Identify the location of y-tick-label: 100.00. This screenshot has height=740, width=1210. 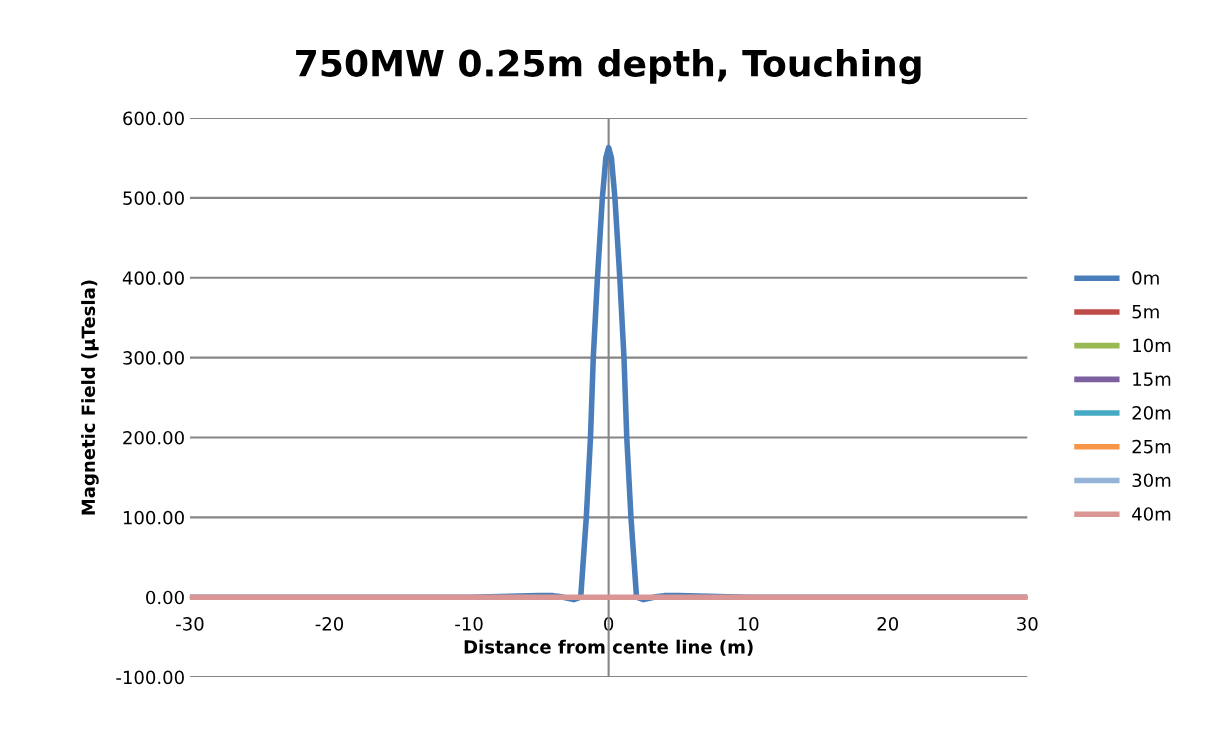
(153, 517).